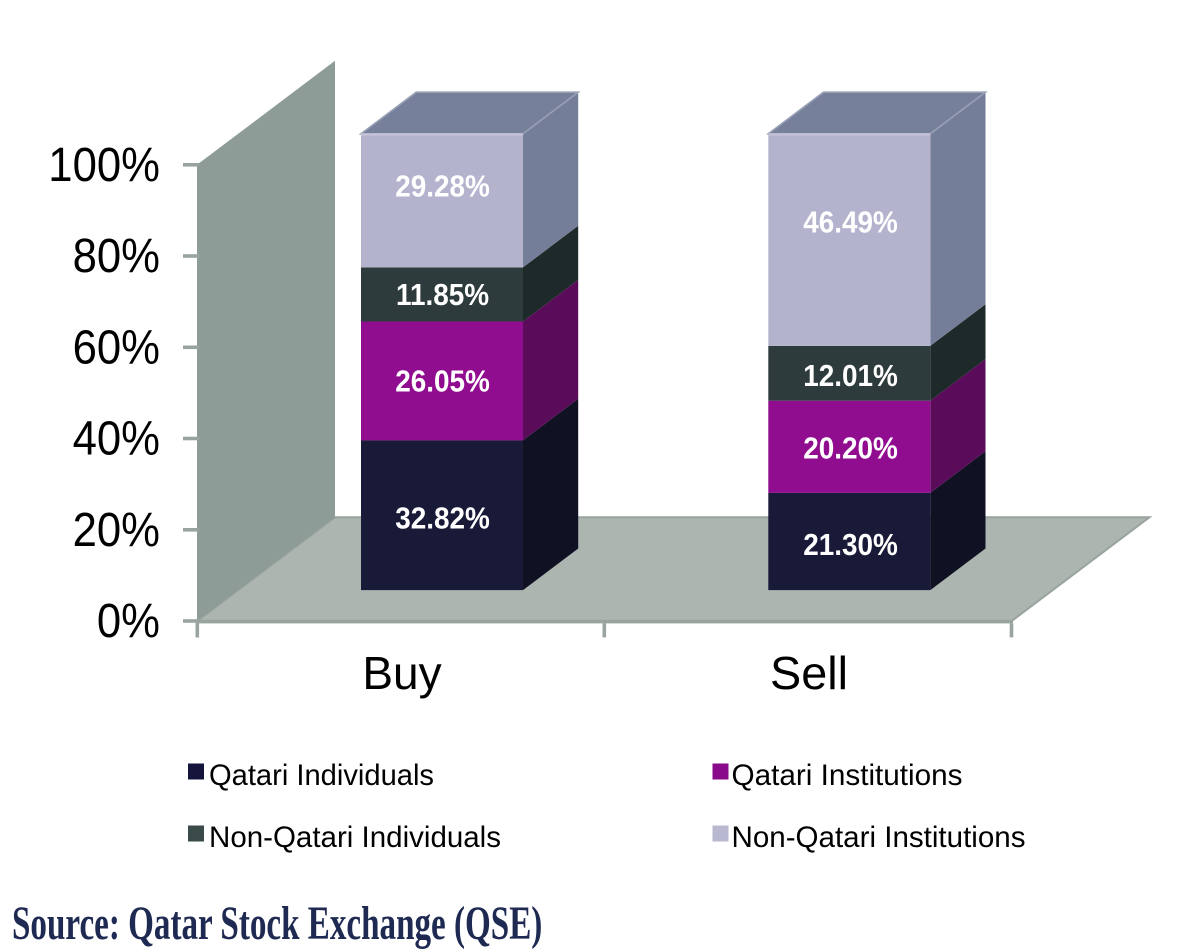  Describe the element at coordinates (442, 381) in the screenshot. I see `svg-text: 26.05%` at that location.